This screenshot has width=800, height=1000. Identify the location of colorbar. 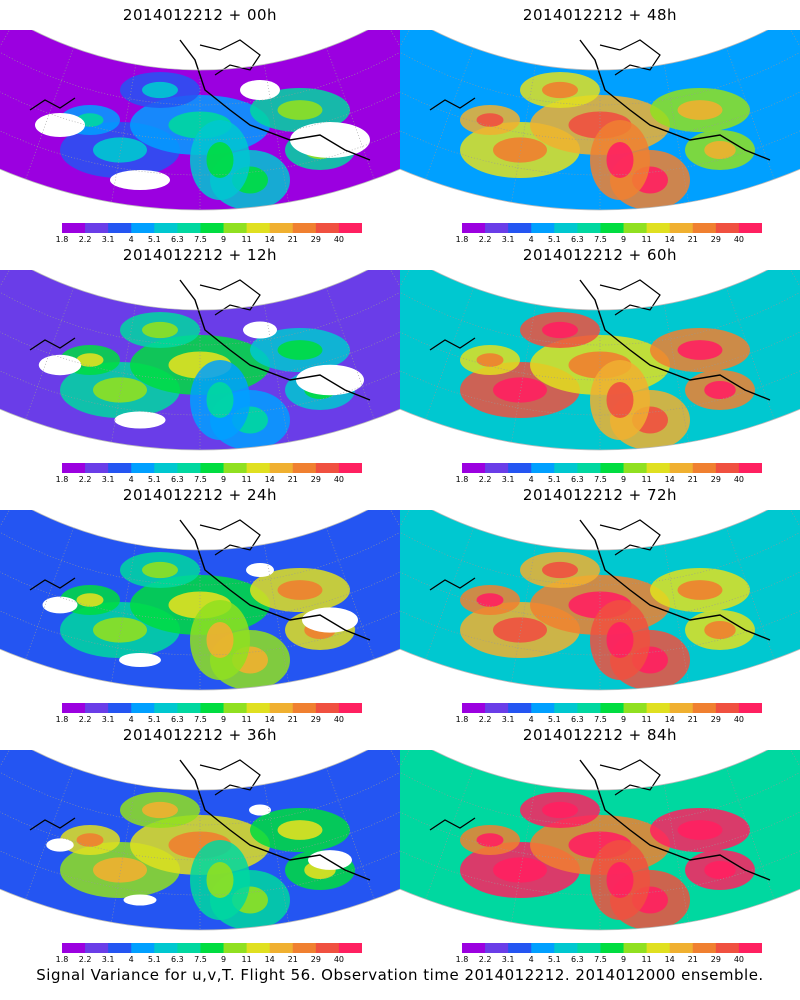
(212, 228).